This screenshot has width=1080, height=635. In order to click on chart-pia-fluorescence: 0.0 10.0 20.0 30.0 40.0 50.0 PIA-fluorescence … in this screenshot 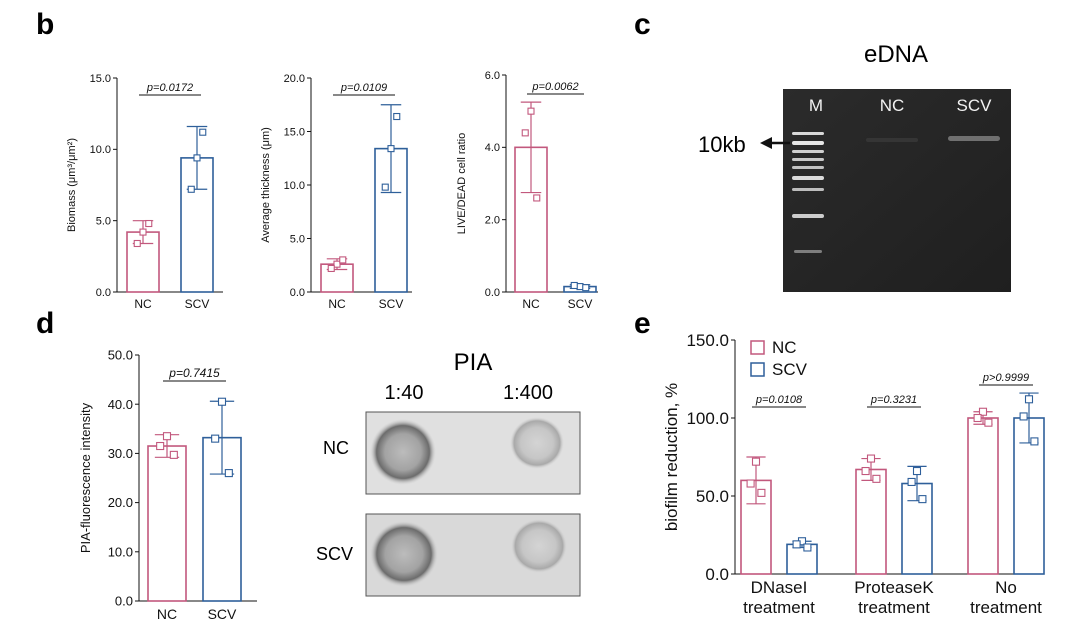, I will do `click(167, 485)`.